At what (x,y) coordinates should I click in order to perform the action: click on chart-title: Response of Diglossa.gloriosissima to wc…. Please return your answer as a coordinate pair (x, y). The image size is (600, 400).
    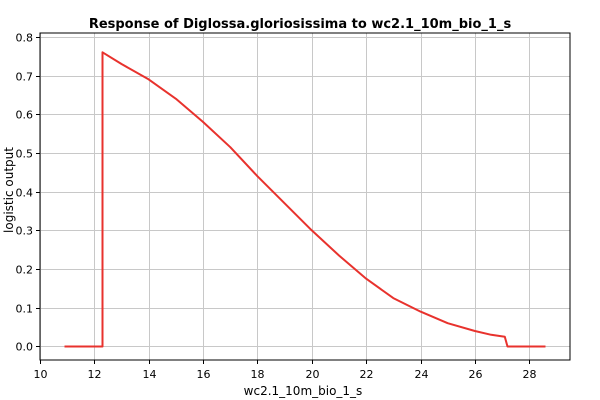
    Looking at the image, I should click on (300, 24).